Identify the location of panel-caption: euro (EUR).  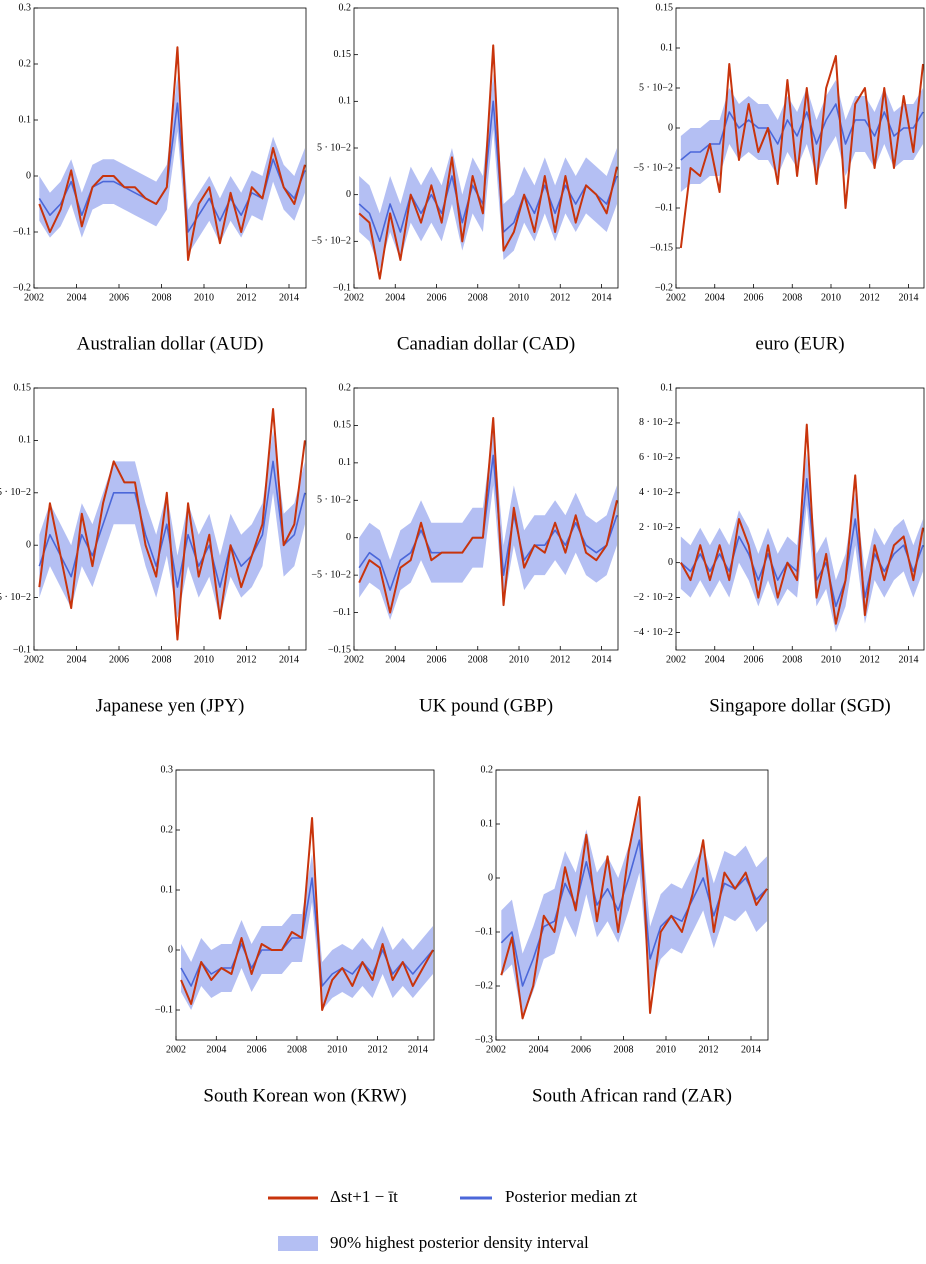
(799, 343).